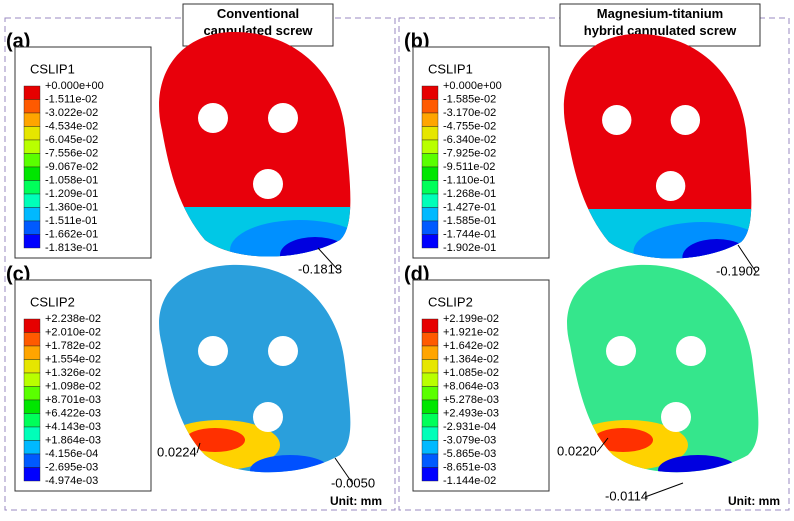  What do you see at coordinates (469, 99) in the screenshot?
I see `legend-label: -1.585e-02` at bounding box center [469, 99].